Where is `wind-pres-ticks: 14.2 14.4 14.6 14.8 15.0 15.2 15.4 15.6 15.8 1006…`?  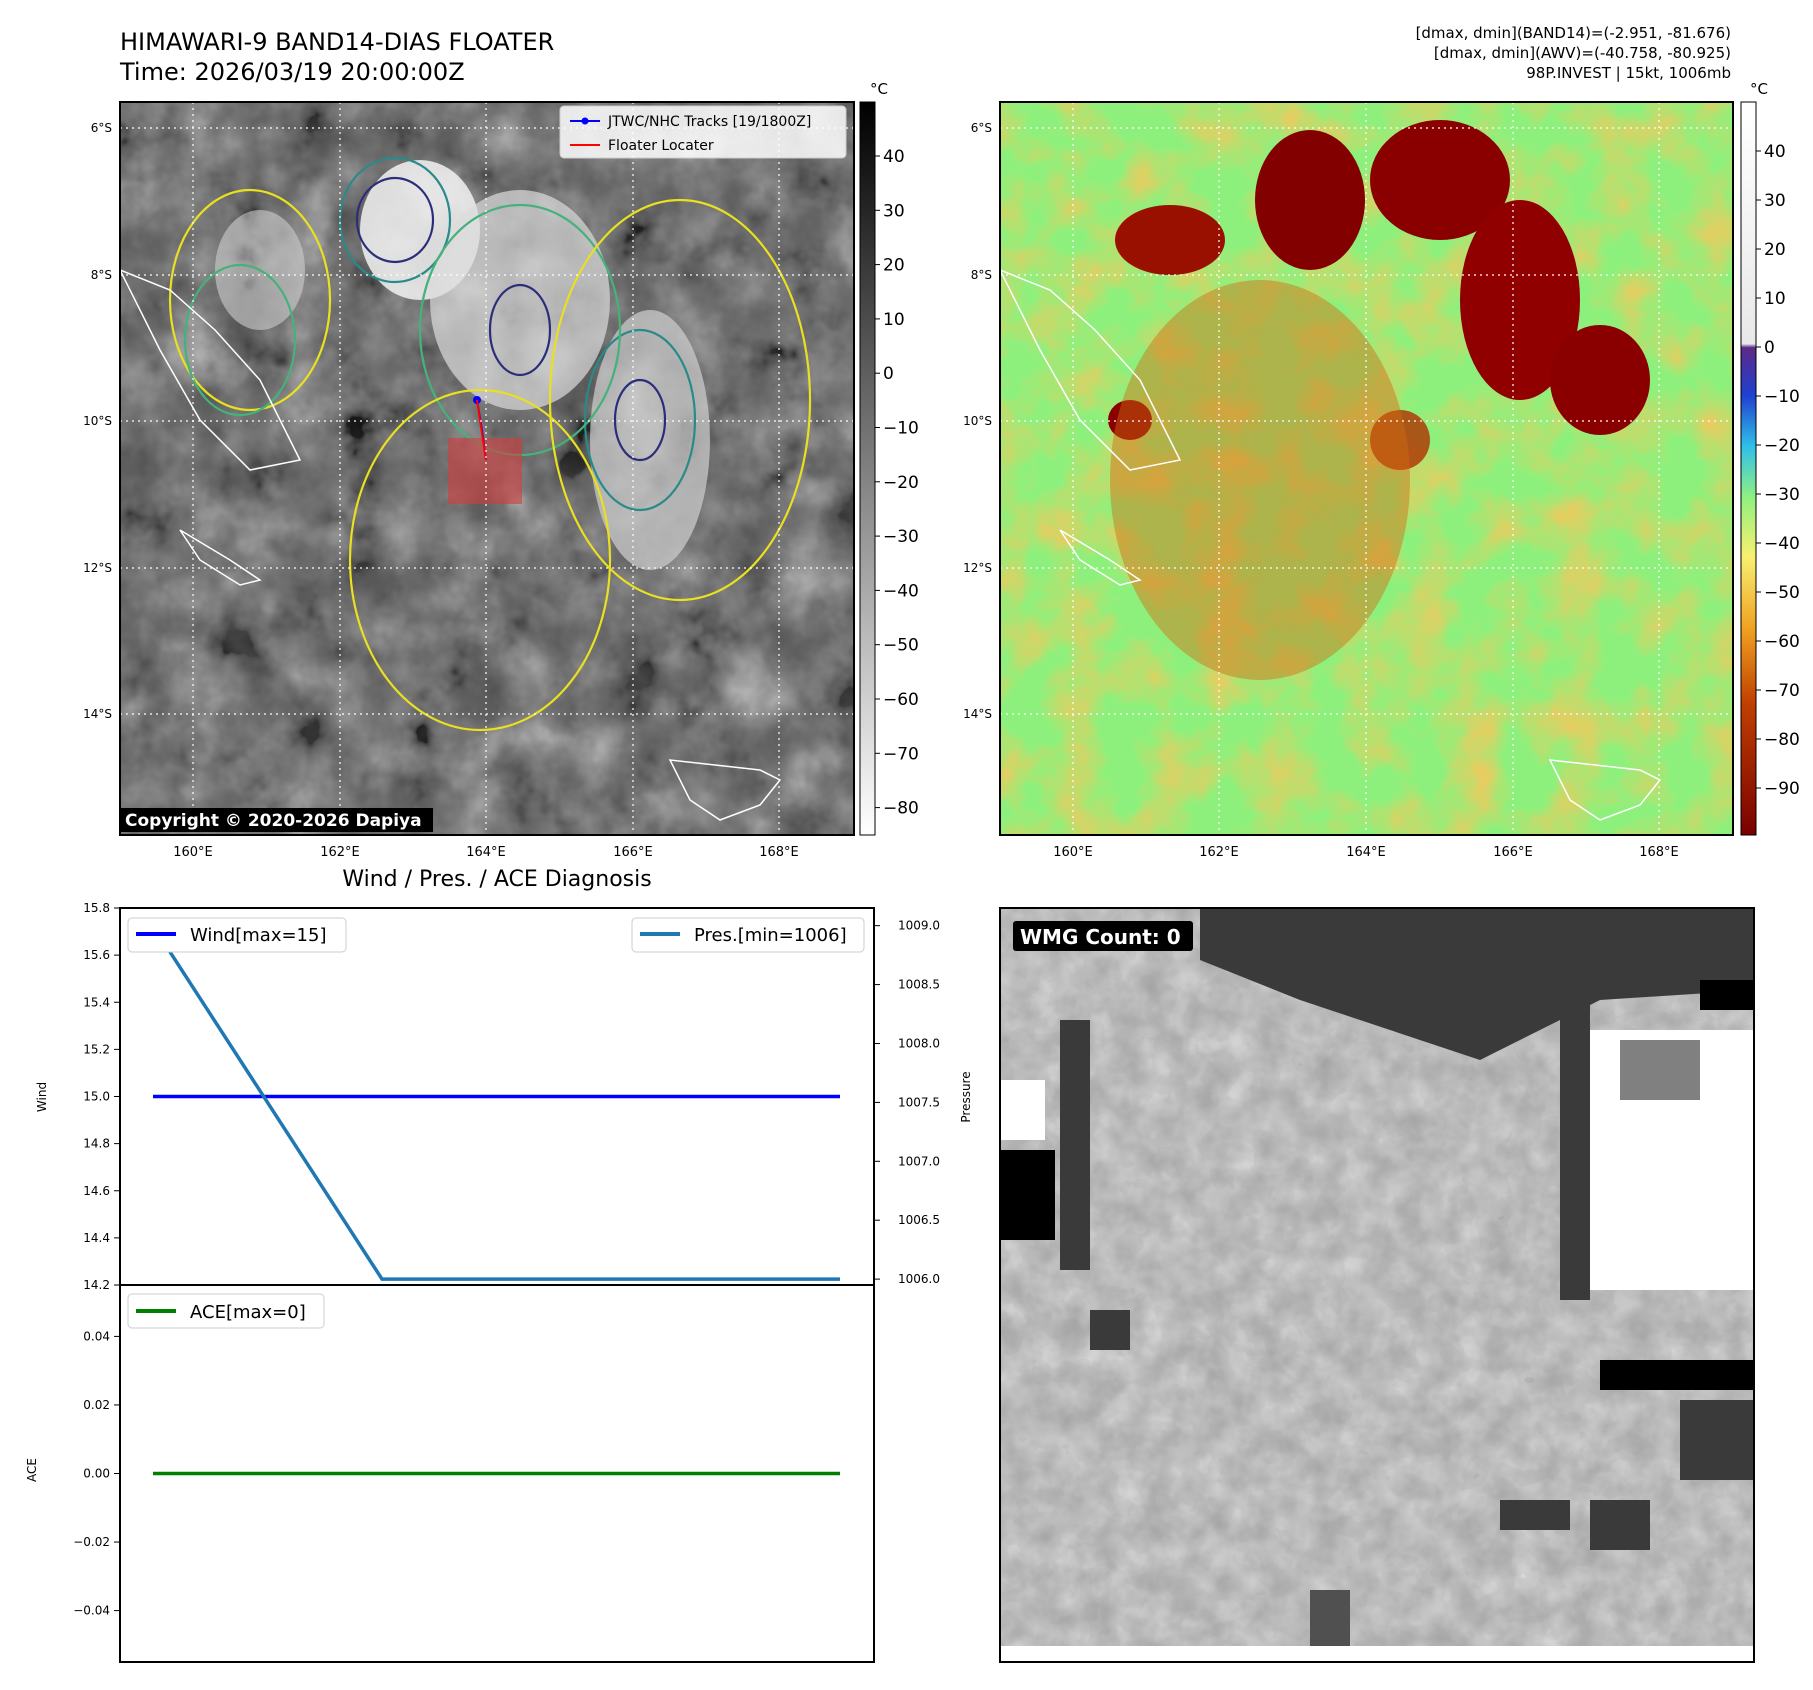
wind-pres-ticks: 14.2 14.4 14.6 14.8 15.0 15.2 15.4 15.6 15.8 1006… is located at coordinates (511, 1096).